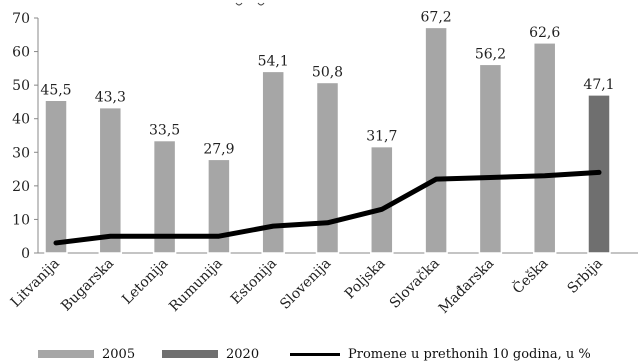 This screenshot has height=364, width=638. What do you see at coordinates (544, 148) in the screenshot?
I see `bar-2005-češka` at bounding box center [544, 148].